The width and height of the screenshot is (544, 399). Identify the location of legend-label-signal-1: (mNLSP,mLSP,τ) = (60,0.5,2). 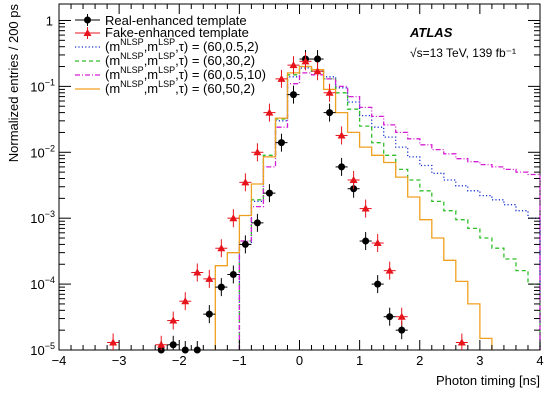
(182, 45).